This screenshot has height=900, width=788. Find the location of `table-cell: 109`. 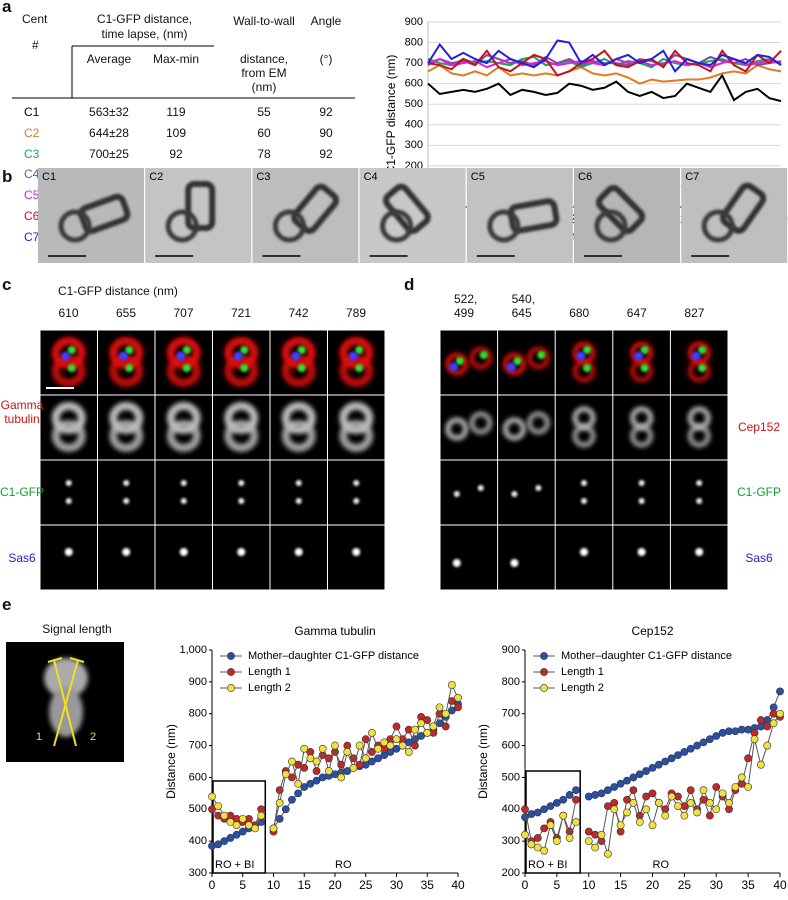

table-cell: 109 is located at coordinates (176, 132).